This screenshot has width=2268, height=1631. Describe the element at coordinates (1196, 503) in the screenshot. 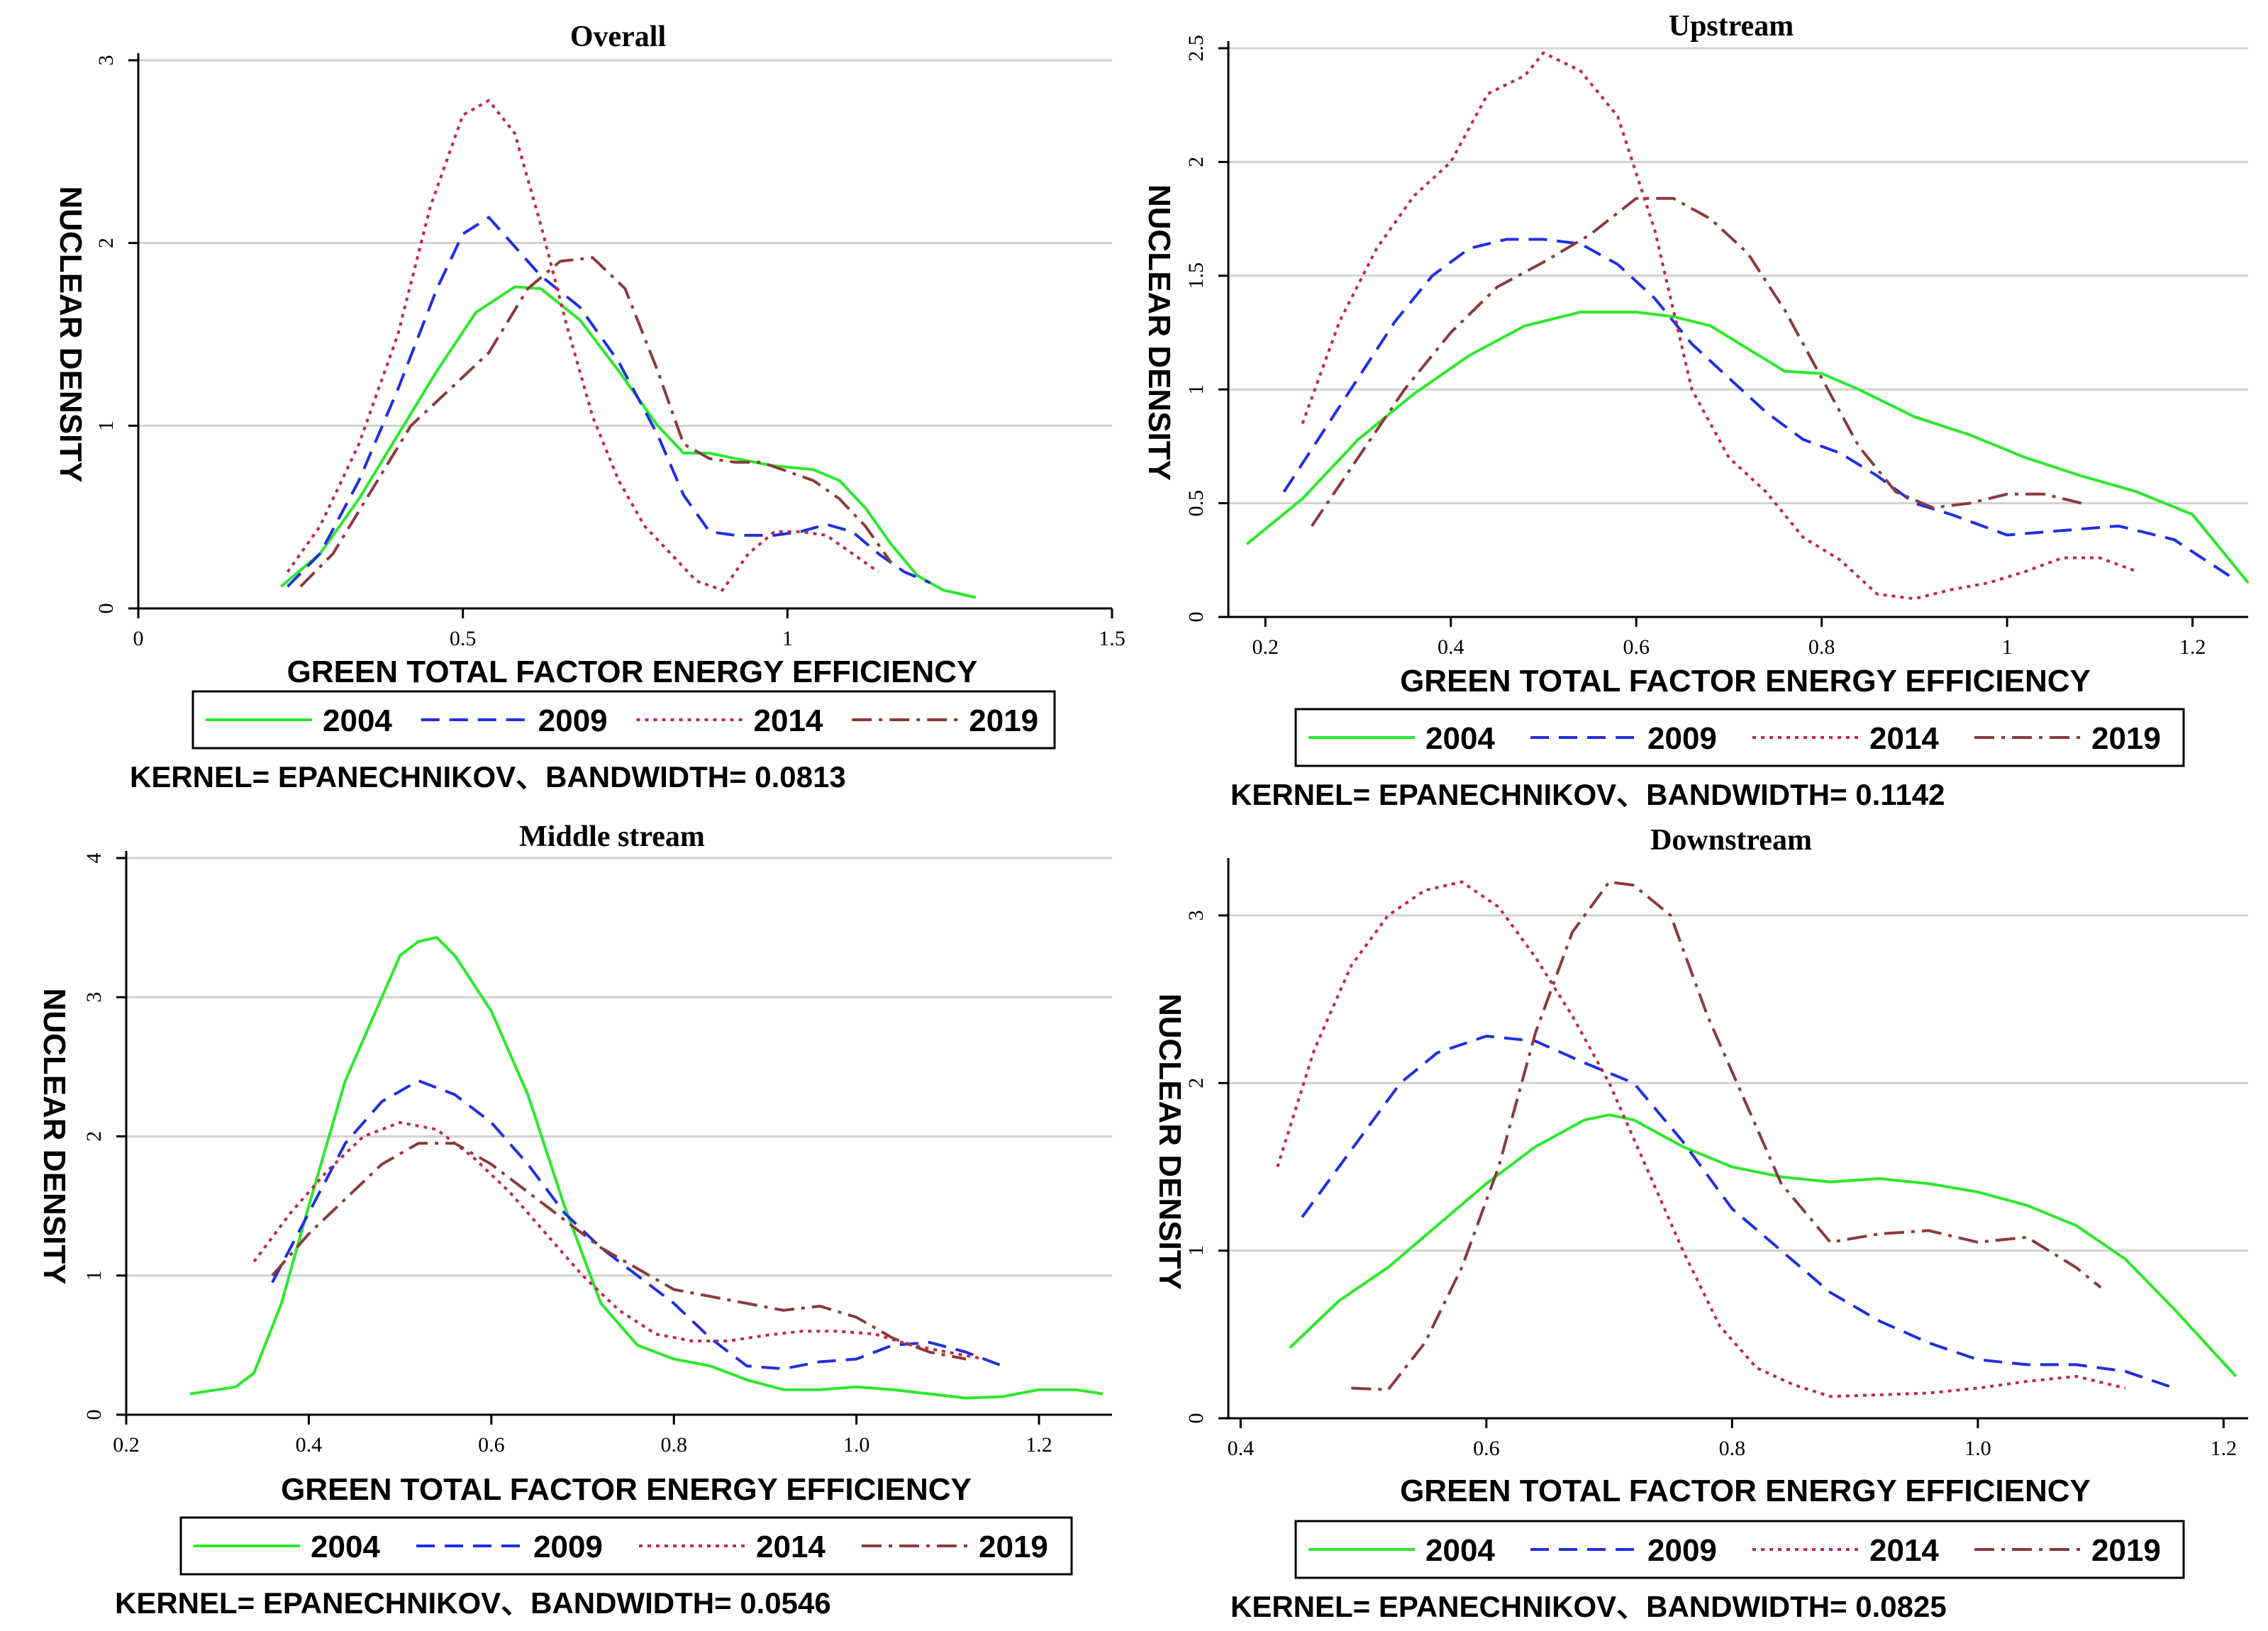

I see `y-tick-label: 0.5` at that location.